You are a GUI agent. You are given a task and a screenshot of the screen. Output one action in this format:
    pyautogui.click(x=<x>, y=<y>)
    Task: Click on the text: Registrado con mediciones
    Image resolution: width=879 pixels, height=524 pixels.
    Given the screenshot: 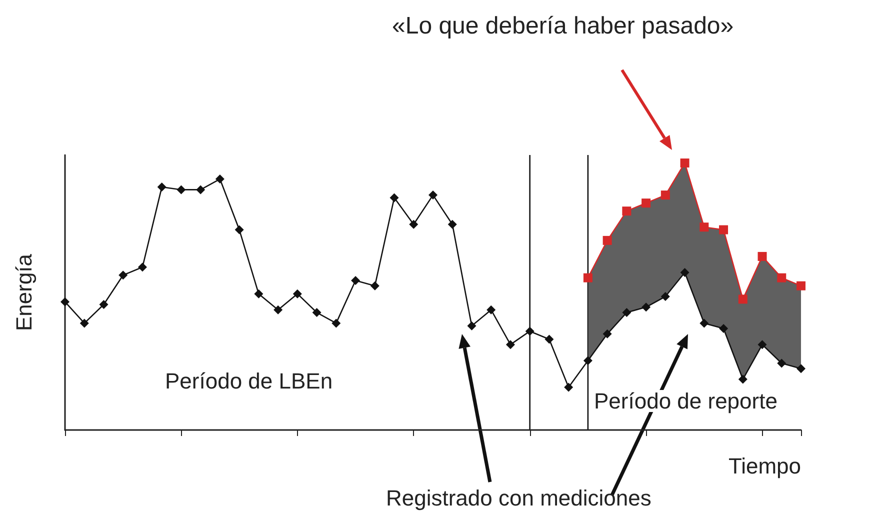 What is the action you would take?
    pyautogui.click(x=519, y=498)
    